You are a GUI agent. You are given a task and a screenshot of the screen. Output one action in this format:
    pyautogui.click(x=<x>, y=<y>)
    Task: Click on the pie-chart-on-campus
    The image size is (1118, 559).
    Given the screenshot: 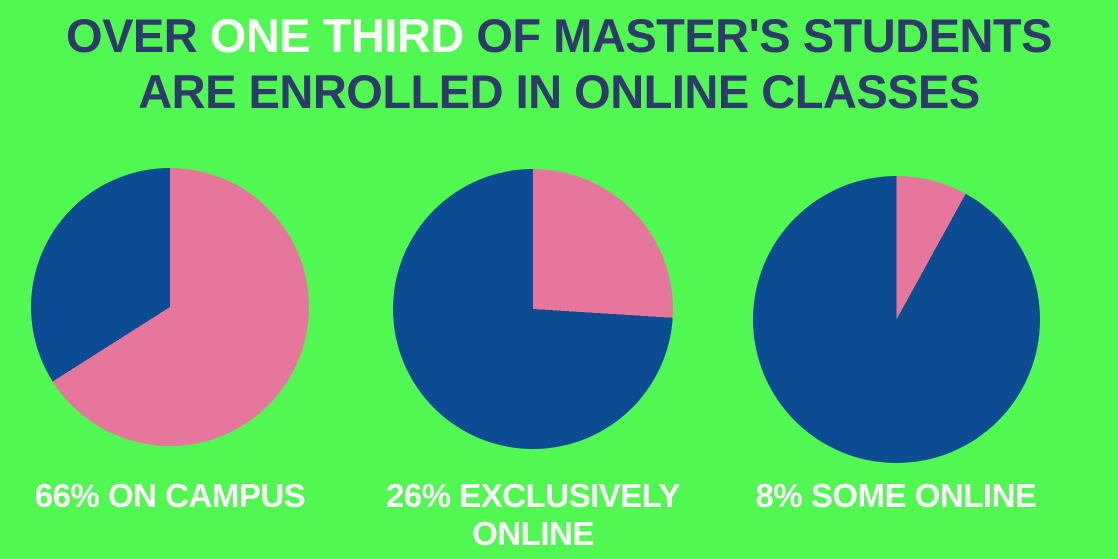 What is the action you would take?
    pyautogui.click(x=170, y=307)
    